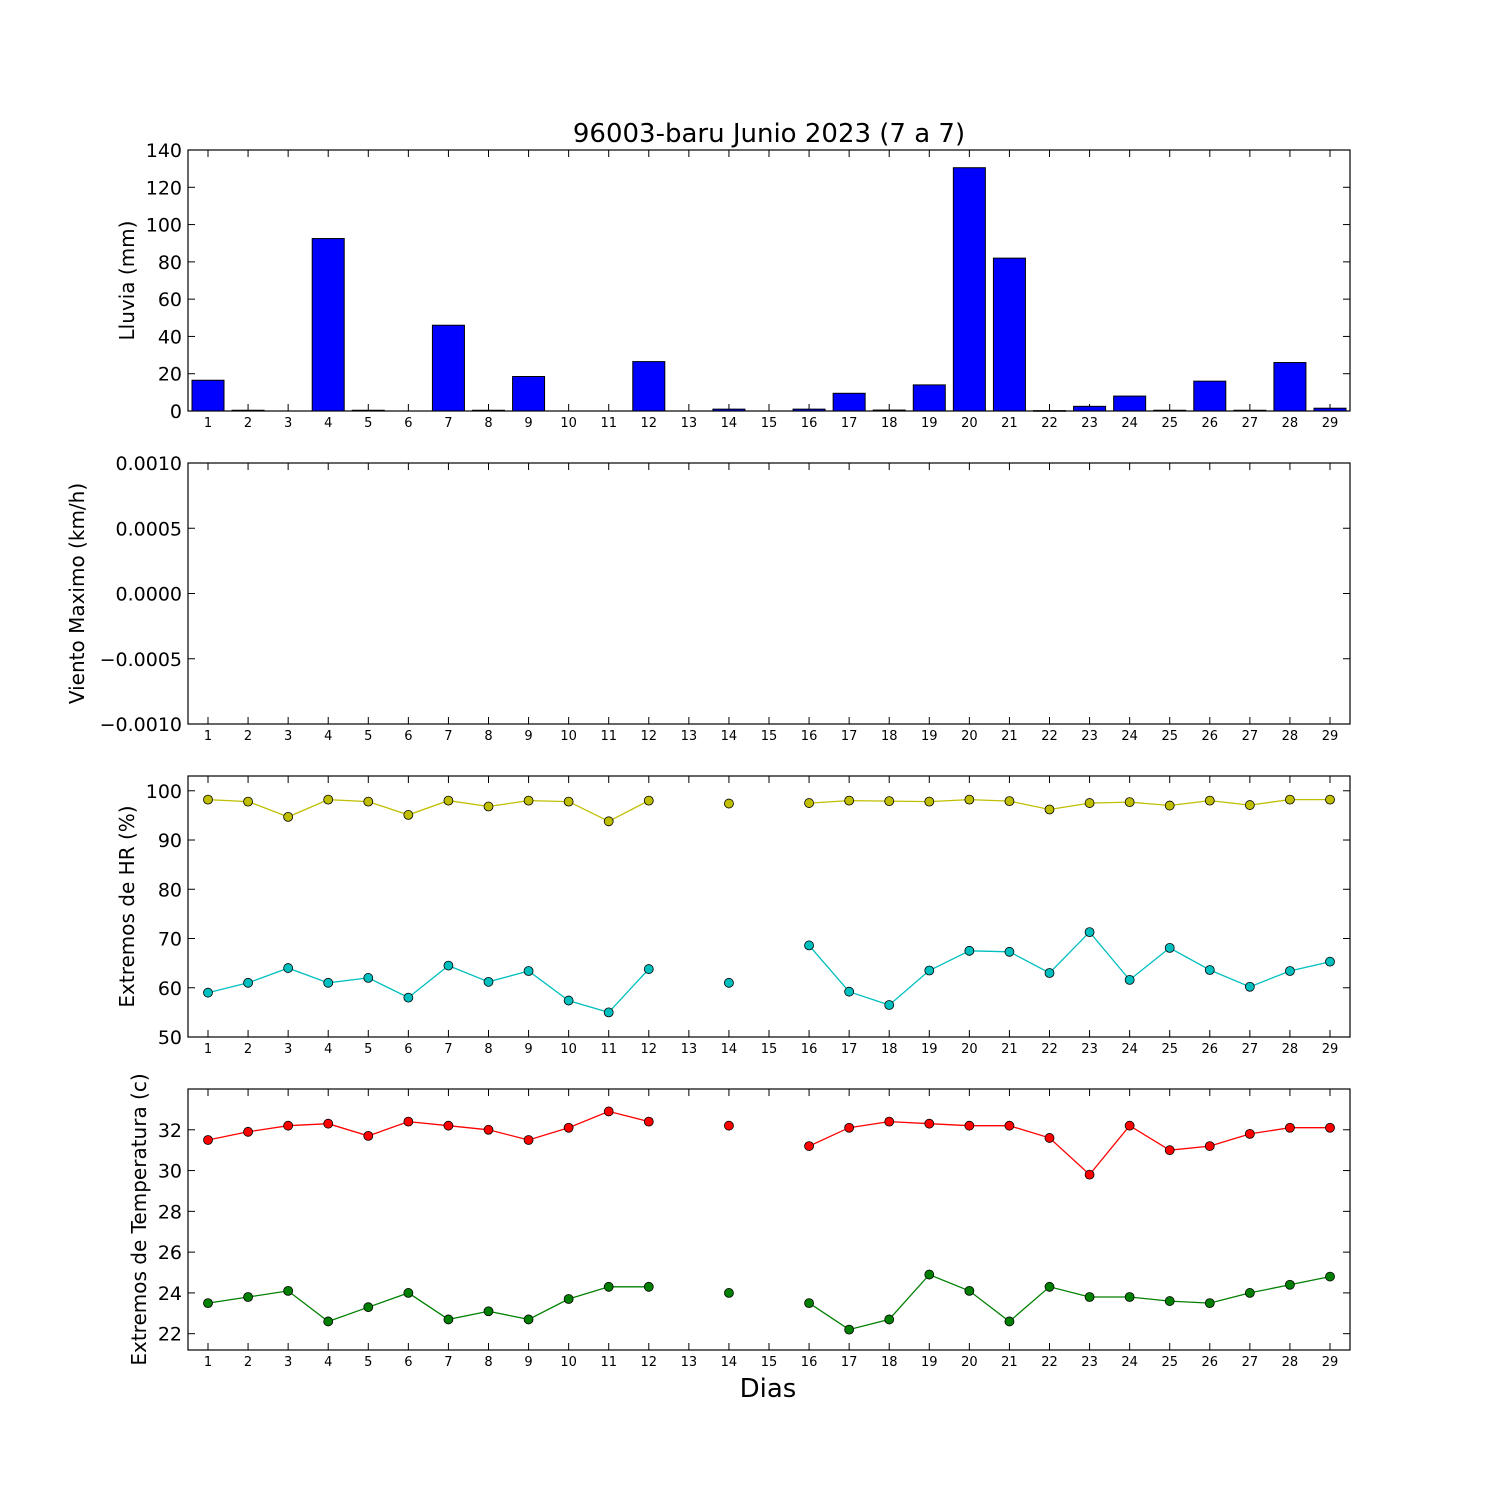 This screenshot has height=1505, width=1500. Describe the element at coordinates (149, 529) in the screenshot. I see `y-tick-label: 0.0005` at that location.